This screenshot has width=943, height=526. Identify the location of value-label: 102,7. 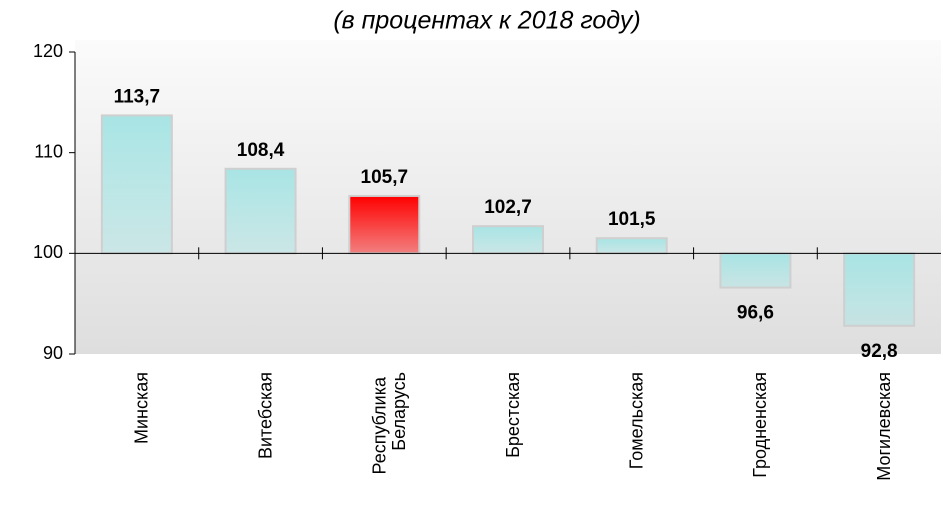
(508, 207).